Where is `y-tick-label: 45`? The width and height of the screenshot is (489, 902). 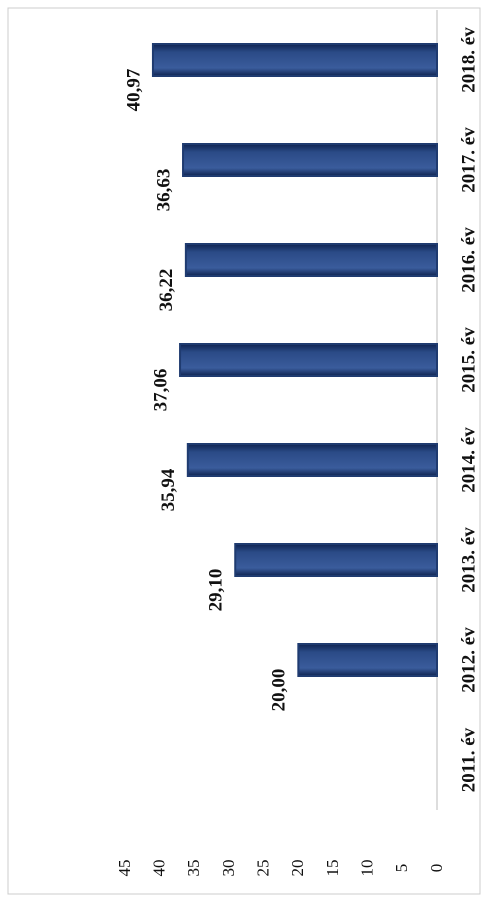 y-tick-label: 45 is located at coordinates (124, 868).